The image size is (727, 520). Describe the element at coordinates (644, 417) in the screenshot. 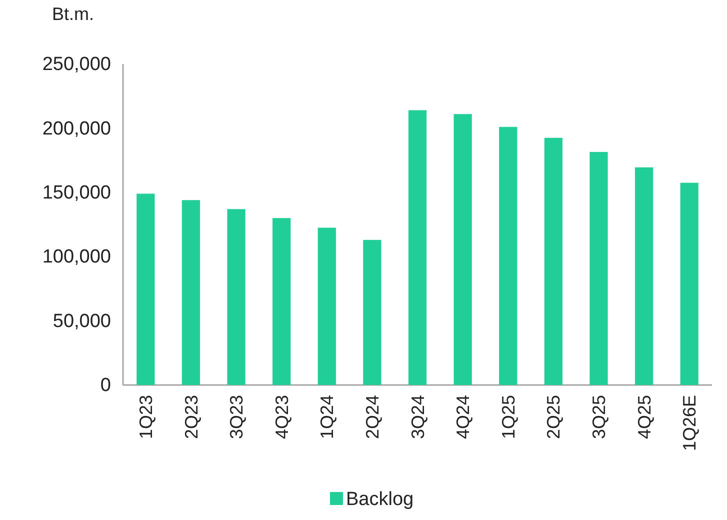

I see `x-tick-label: 4Q25` at that location.